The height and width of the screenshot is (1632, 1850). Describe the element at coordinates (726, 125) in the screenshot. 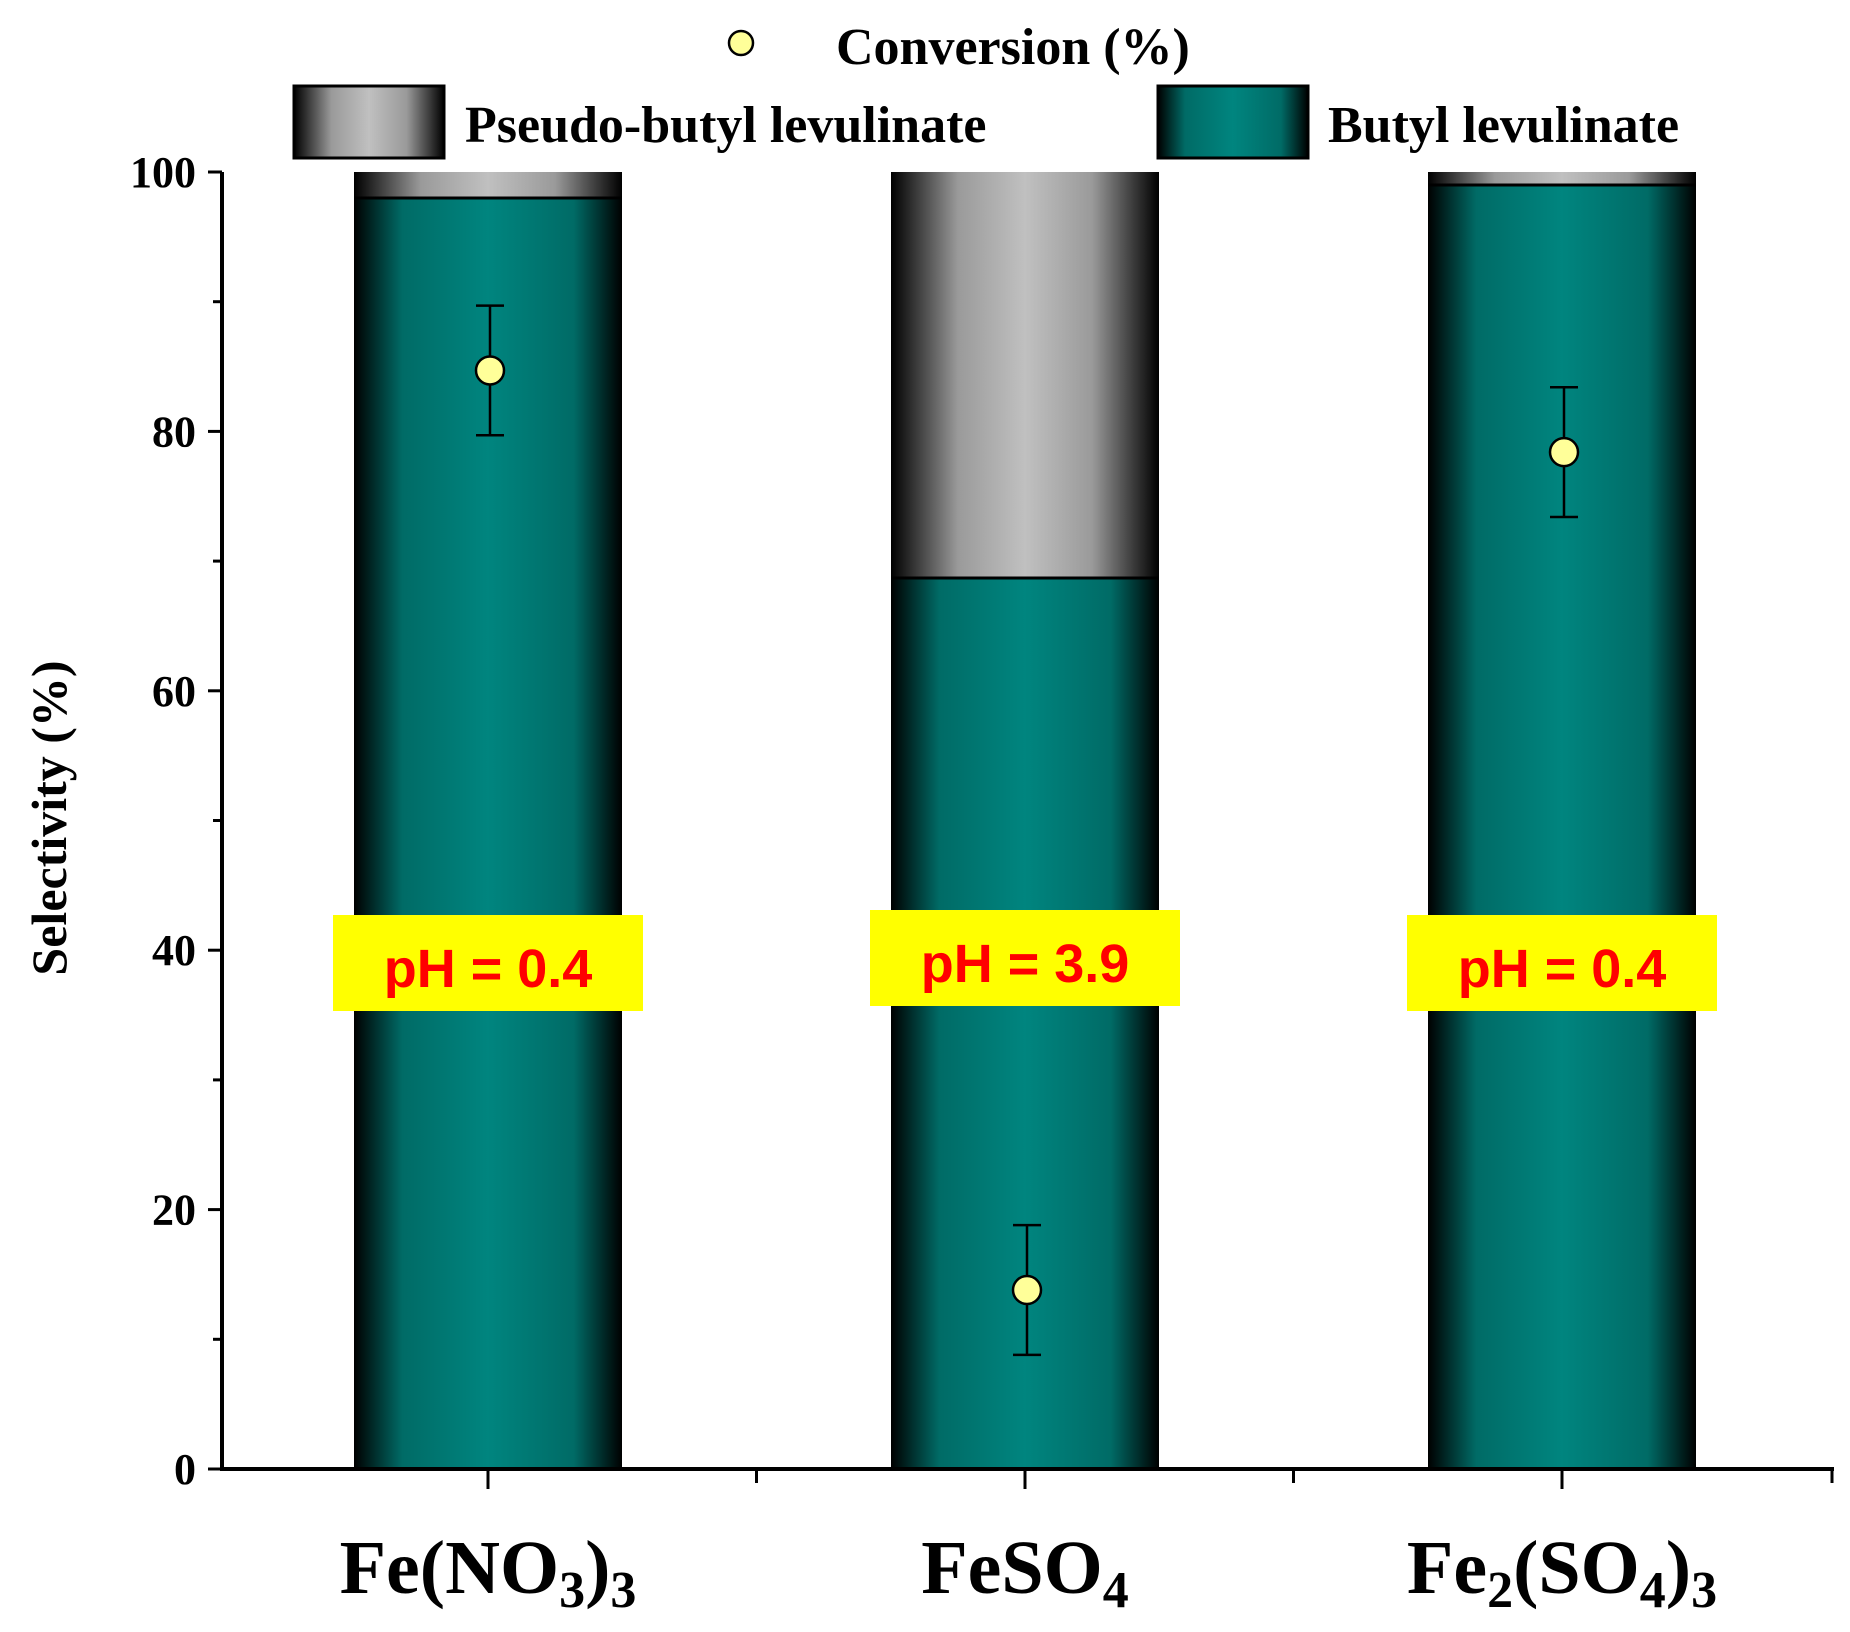

I see `legend-pseudo-label: Pseudo-butyl levulinate` at that location.